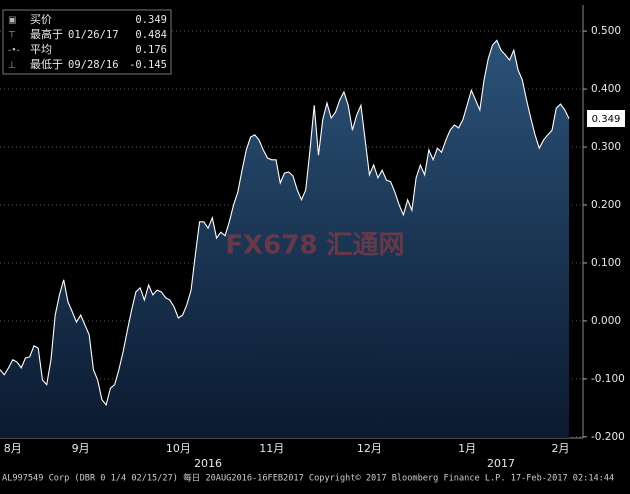 Image resolution: width=630 pixels, height=494 pixels. I want to click on x-tick-label: 11月, so click(271, 448).